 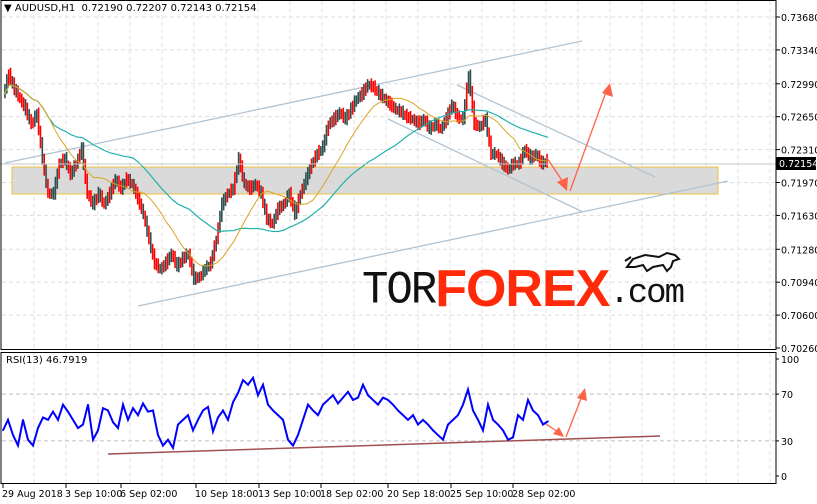 What do you see at coordinates (576, 413) in the screenshot?
I see `rsi-arrow-up` at bounding box center [576, 413].